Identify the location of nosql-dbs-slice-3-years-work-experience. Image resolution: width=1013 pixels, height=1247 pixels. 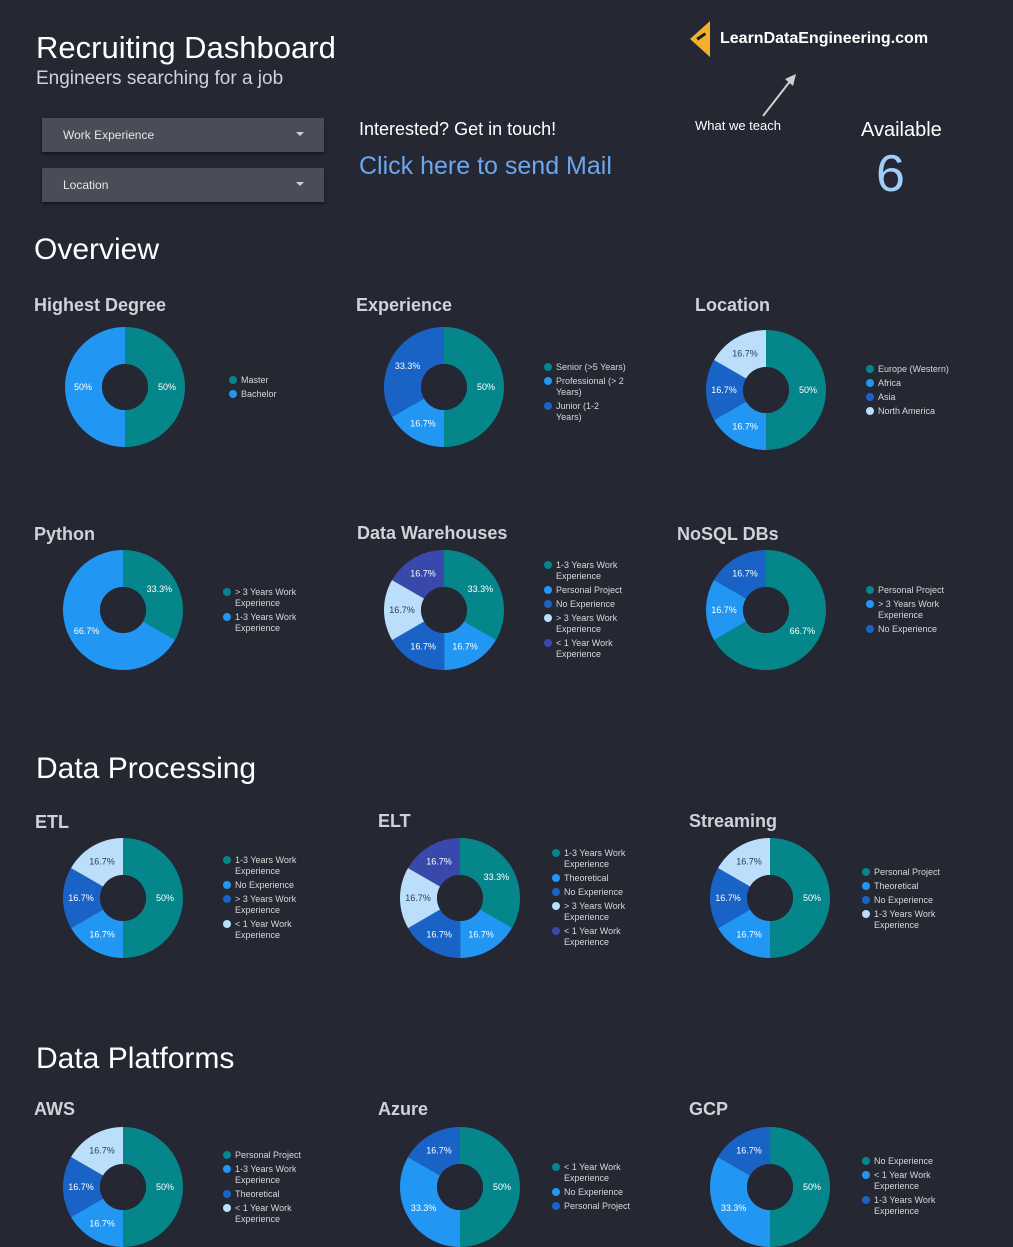
(726, 610).